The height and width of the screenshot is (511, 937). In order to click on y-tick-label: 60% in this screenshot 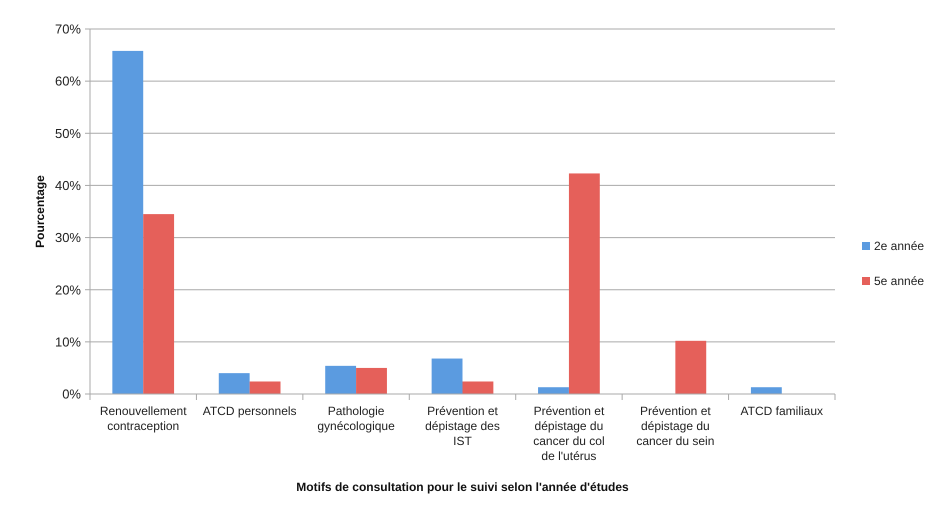, I will do `click(68, 81)`.